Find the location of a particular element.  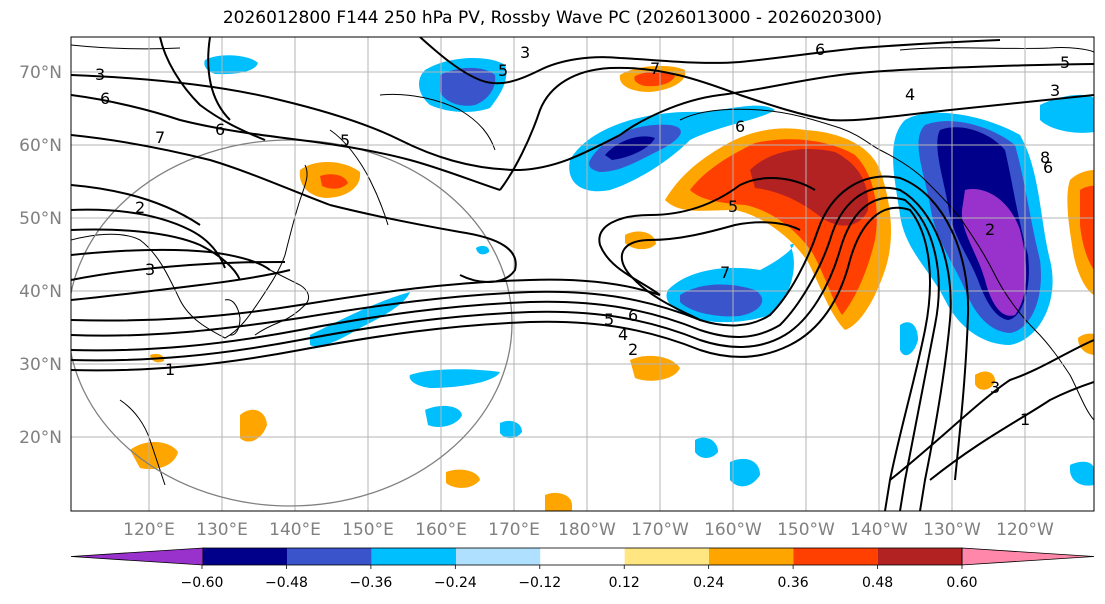

coastline-alaska is located at coordinates (802, 144).